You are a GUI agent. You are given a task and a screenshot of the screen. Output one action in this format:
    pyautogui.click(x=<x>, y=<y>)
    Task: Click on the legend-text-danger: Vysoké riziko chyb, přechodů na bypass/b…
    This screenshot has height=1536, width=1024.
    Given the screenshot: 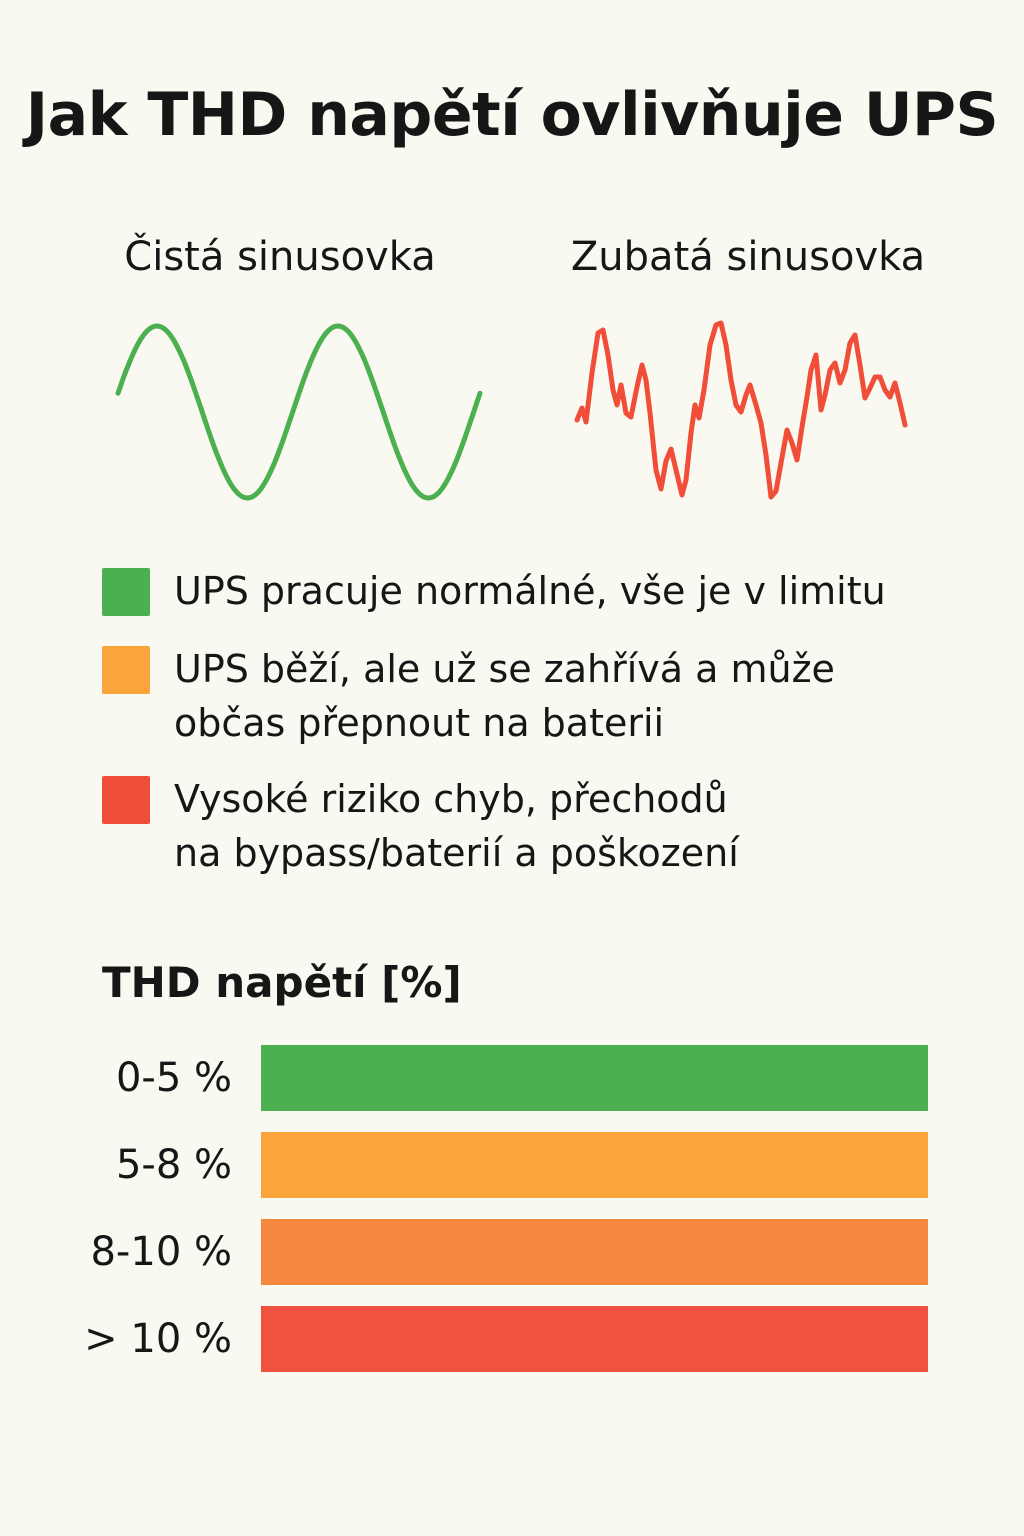 What is the action you would take?
    pyautogui.click(x=456, y=826)
    